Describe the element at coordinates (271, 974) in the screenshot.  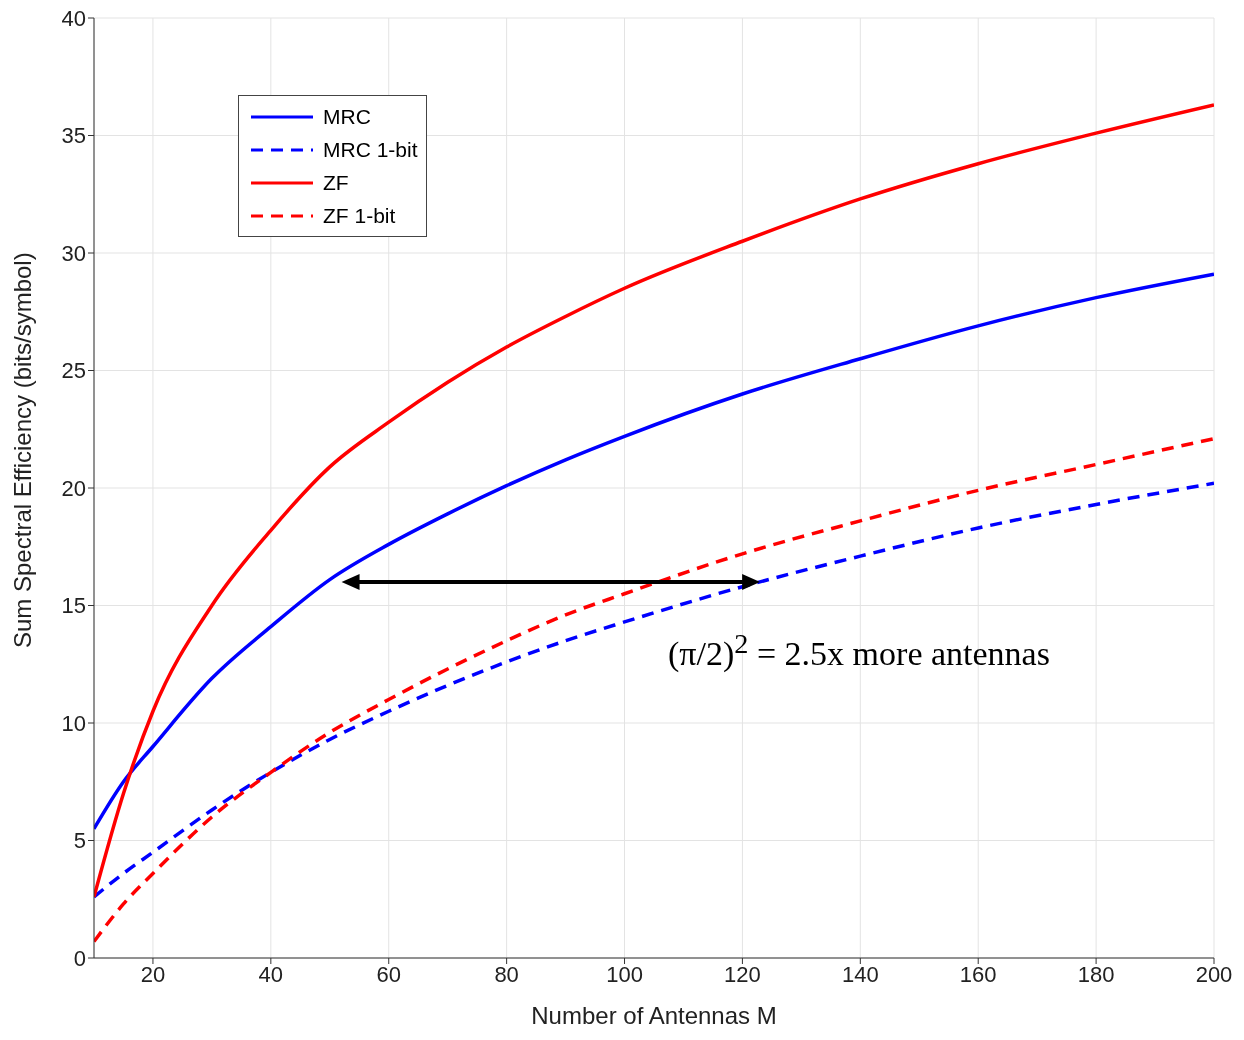
I see `x-tick-label: 40` at that location.